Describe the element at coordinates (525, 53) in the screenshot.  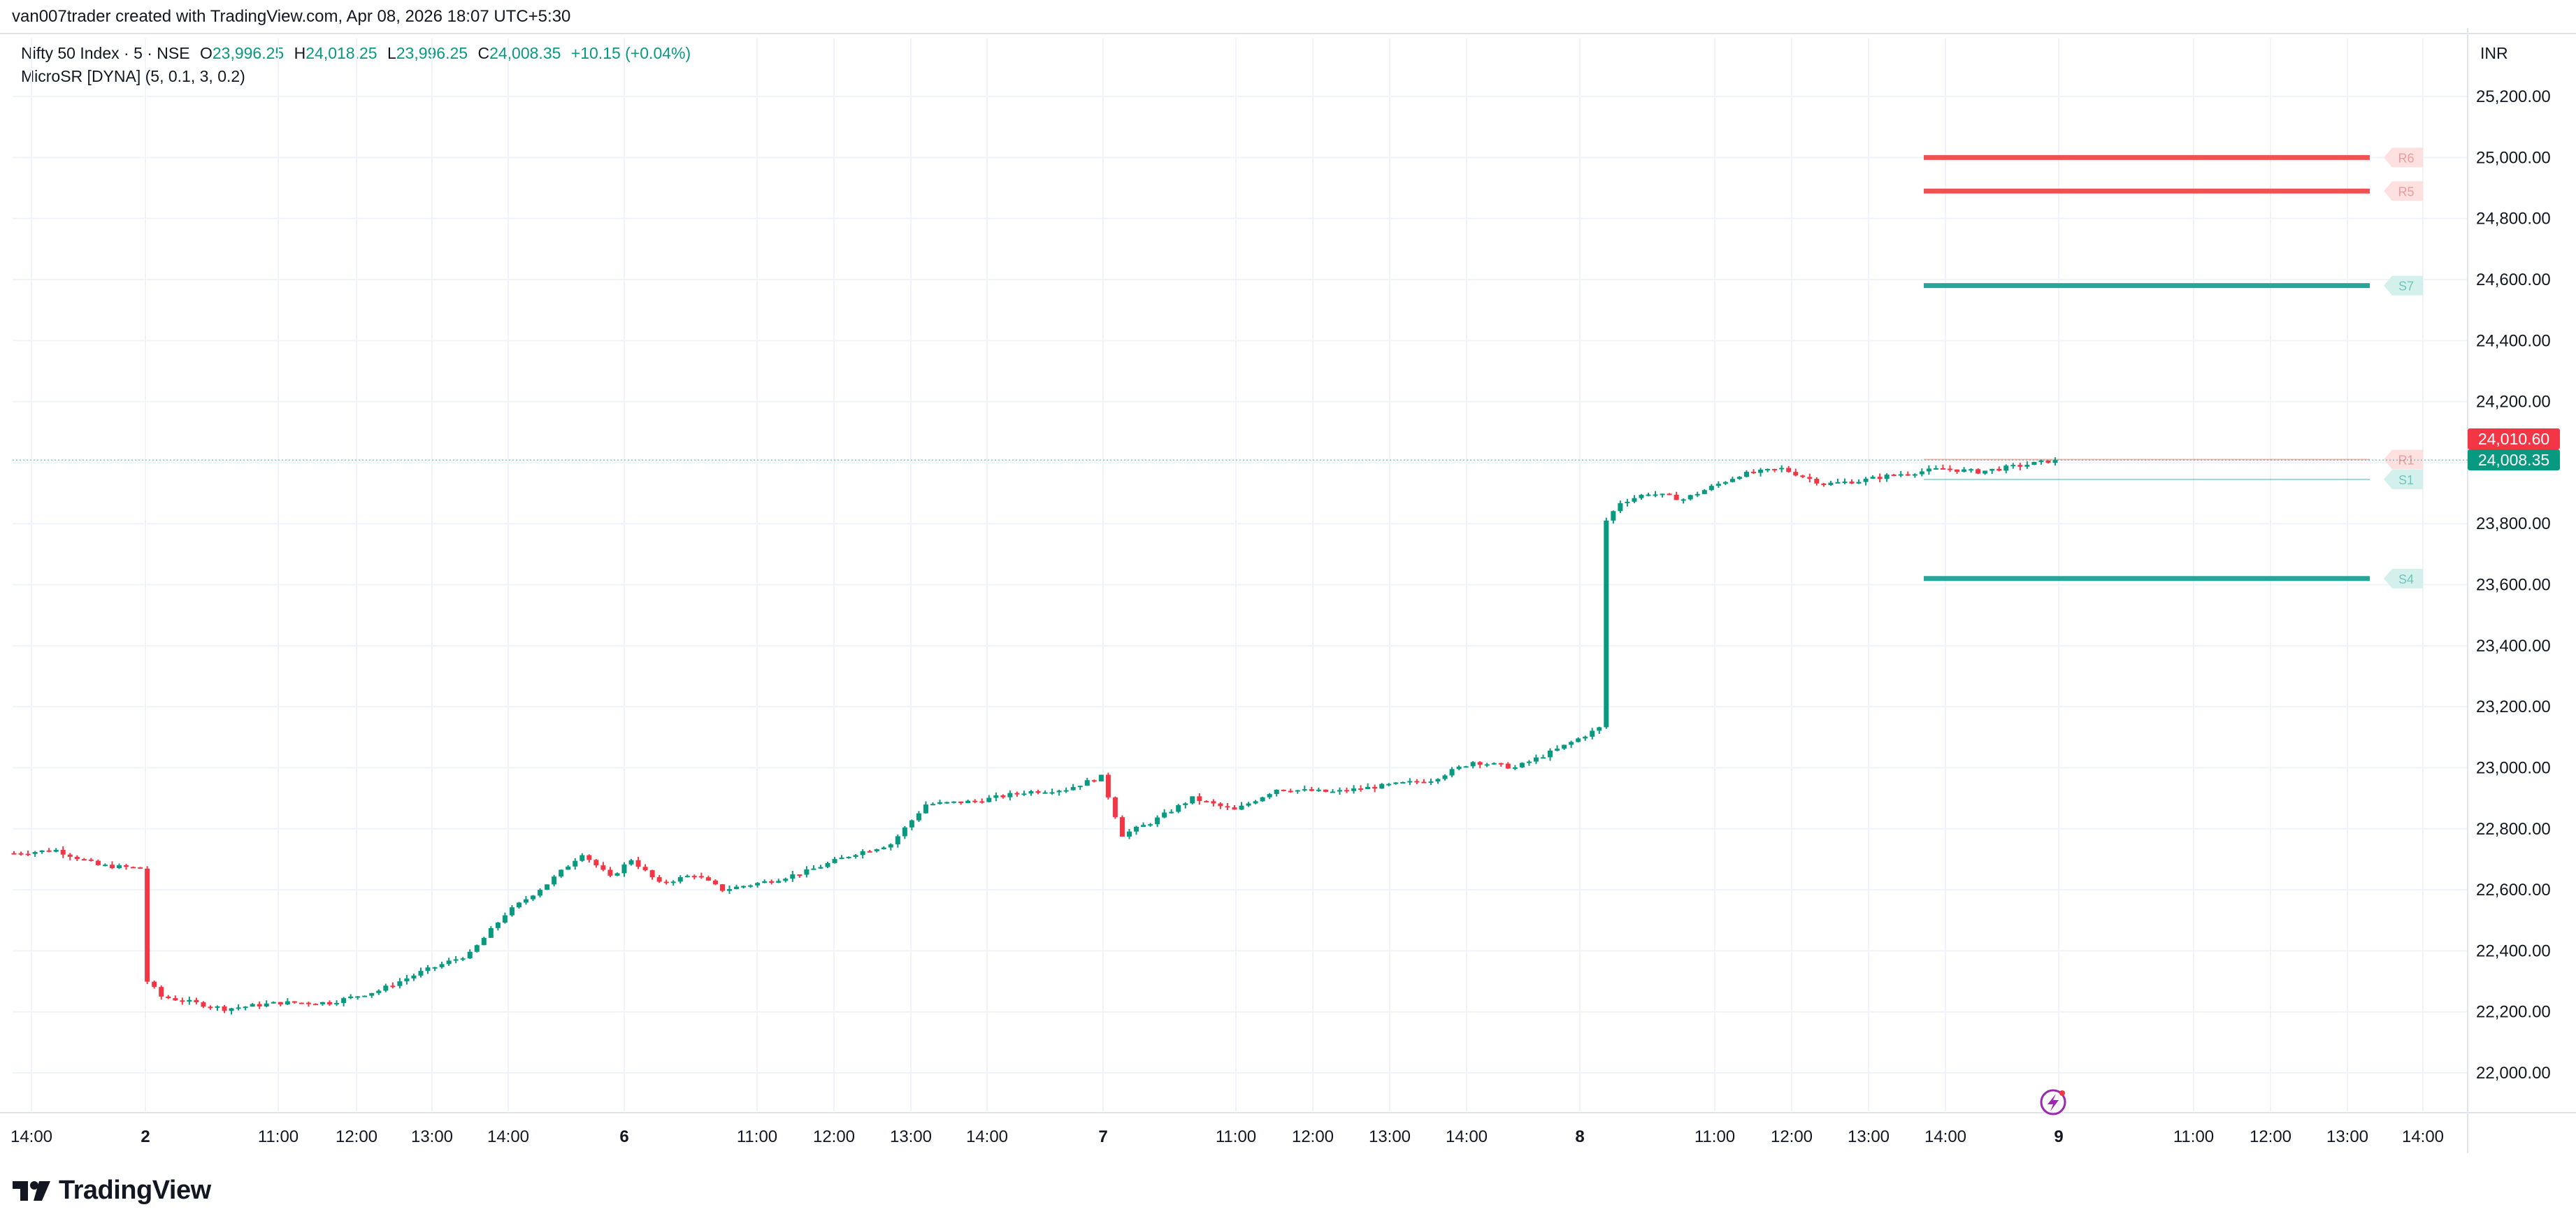
I see `close-value: 24,008.35` at that location.